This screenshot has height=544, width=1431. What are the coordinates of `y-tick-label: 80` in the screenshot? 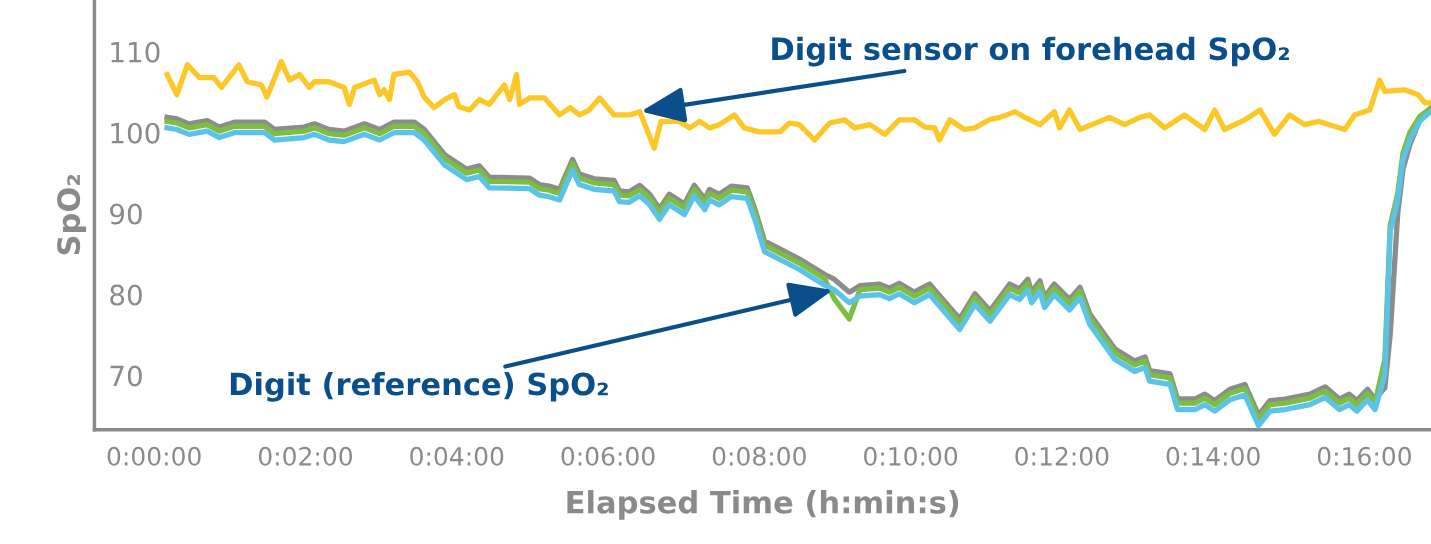 It's located at (126, 295).